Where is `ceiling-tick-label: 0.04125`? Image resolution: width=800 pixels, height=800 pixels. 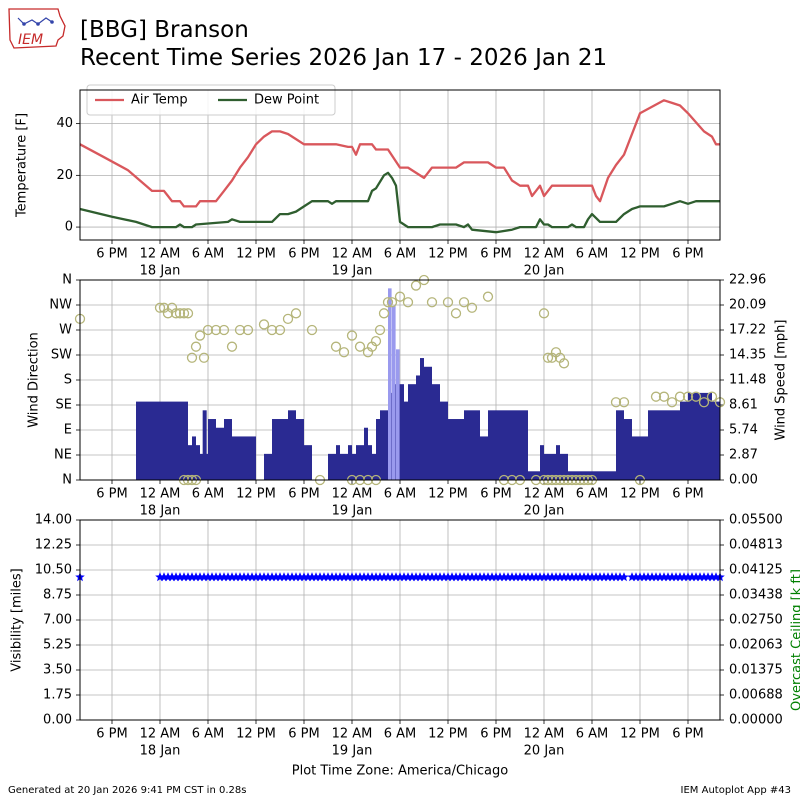
ceiling-tick-label: 0.04125 is located at coordinates (756, 570).